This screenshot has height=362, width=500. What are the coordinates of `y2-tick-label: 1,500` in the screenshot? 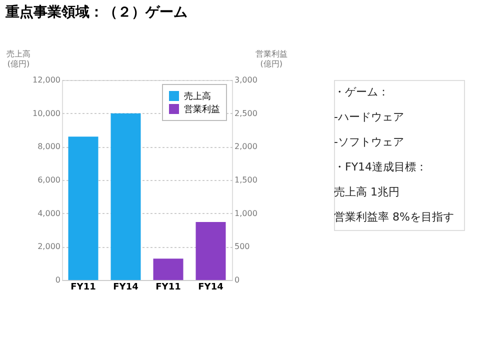 It's located at (246, 180).